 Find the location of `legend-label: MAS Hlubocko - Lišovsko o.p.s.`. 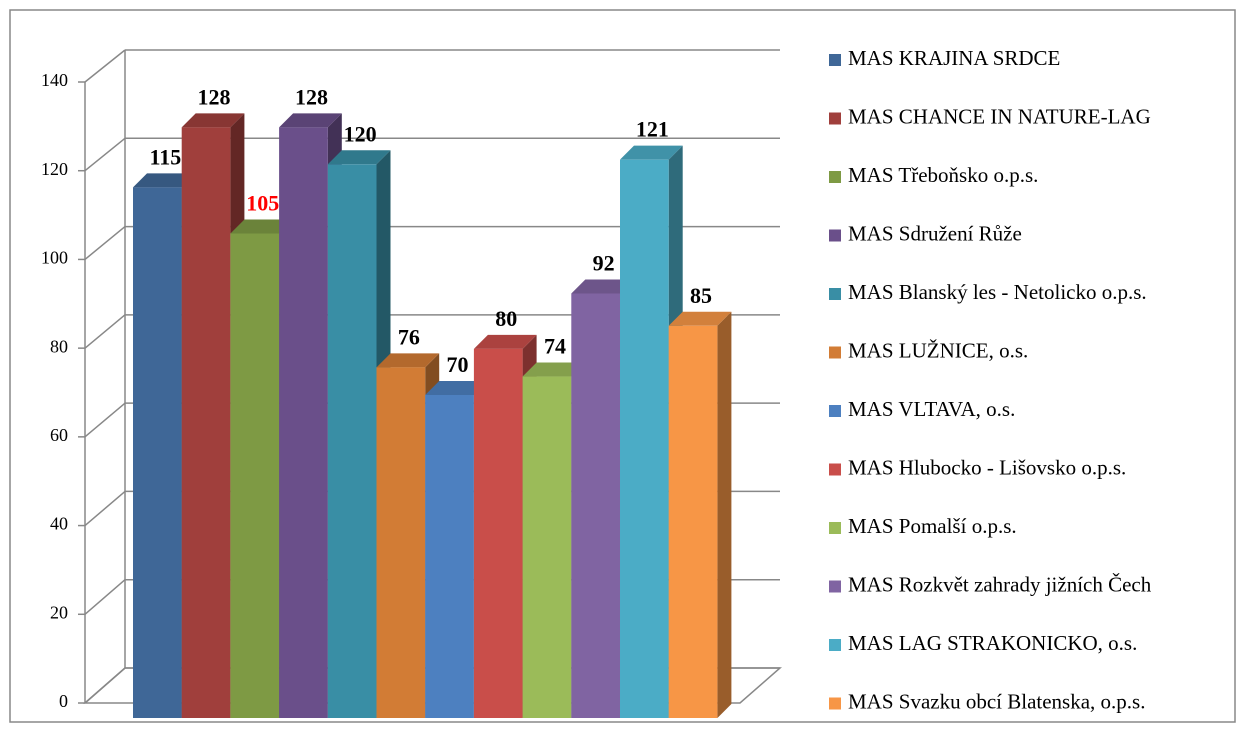

legend-label: MAS Hlubocko - Lišovsko o.p.s. is located at coordinates (987, 467).